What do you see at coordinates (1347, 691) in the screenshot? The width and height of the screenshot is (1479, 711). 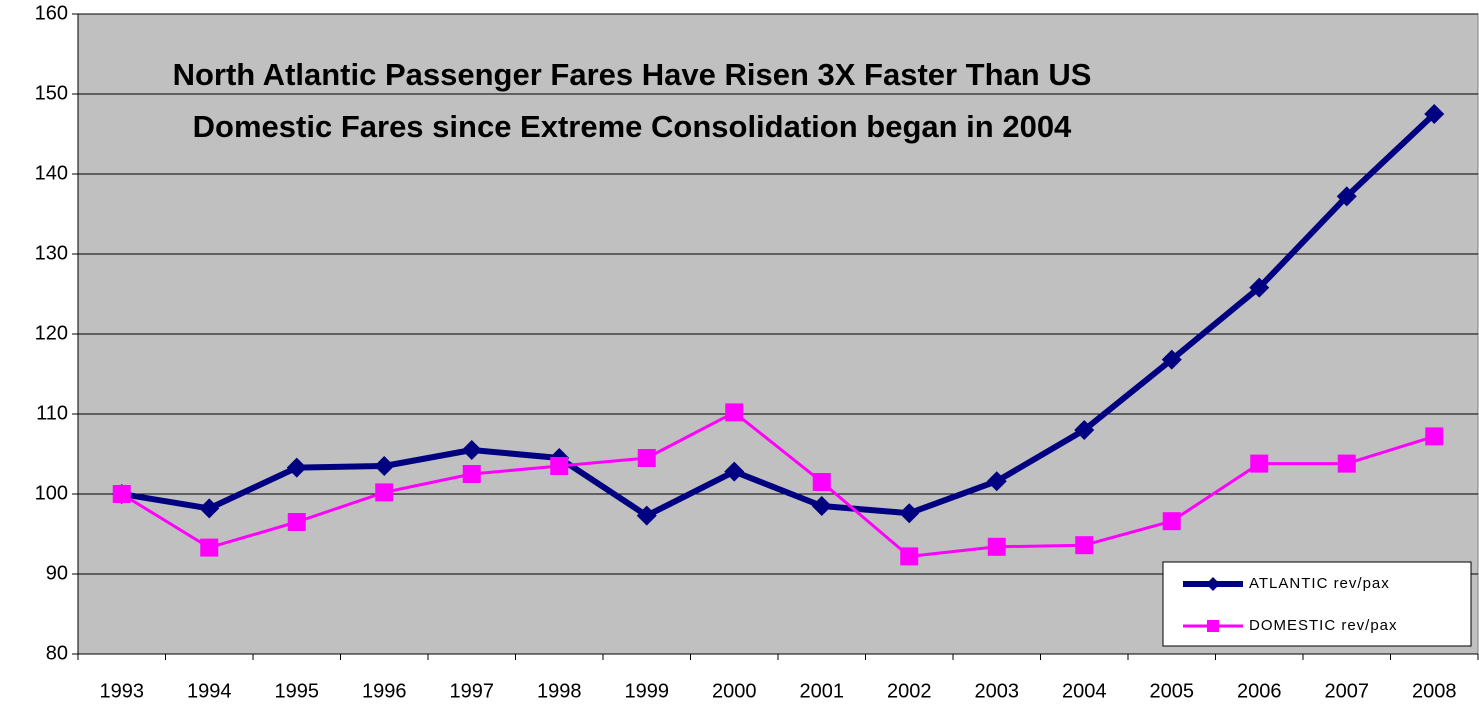 I see `x-tick-label: 2007` at bounding box center [1347, 691].